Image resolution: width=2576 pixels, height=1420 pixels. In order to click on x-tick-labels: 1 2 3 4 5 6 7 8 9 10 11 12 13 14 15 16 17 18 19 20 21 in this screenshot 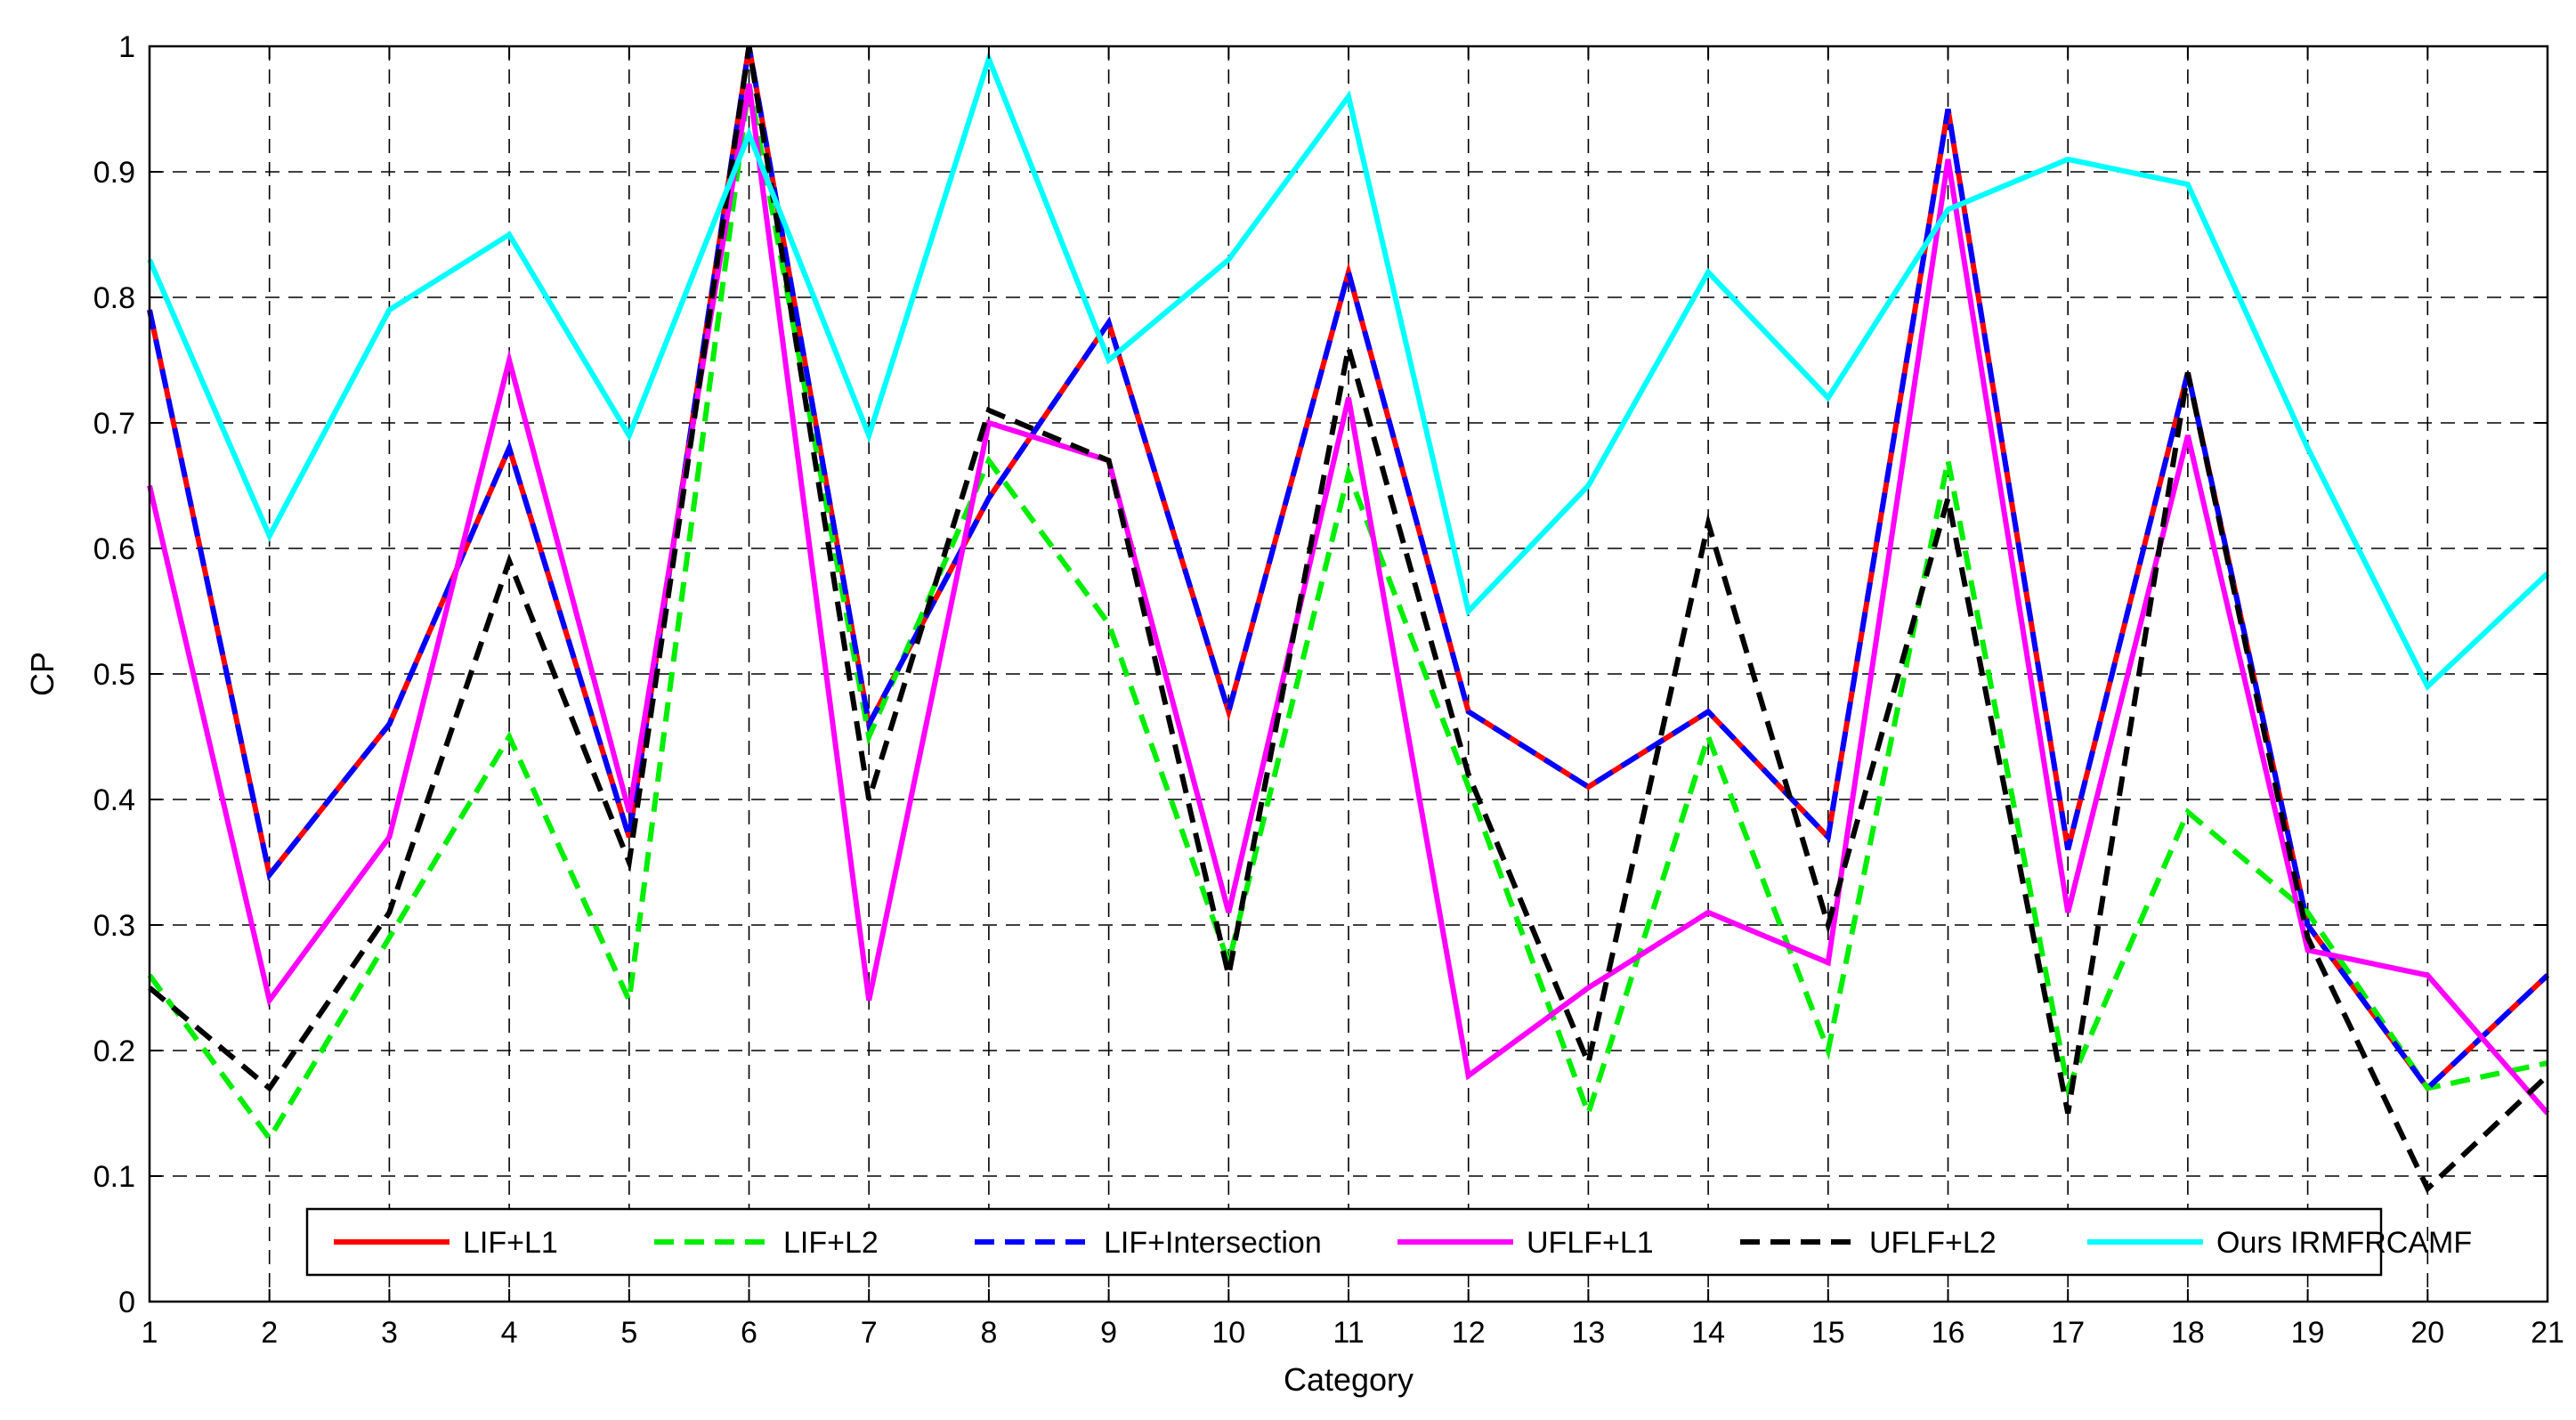, I will do `click(1353, 1333)`.